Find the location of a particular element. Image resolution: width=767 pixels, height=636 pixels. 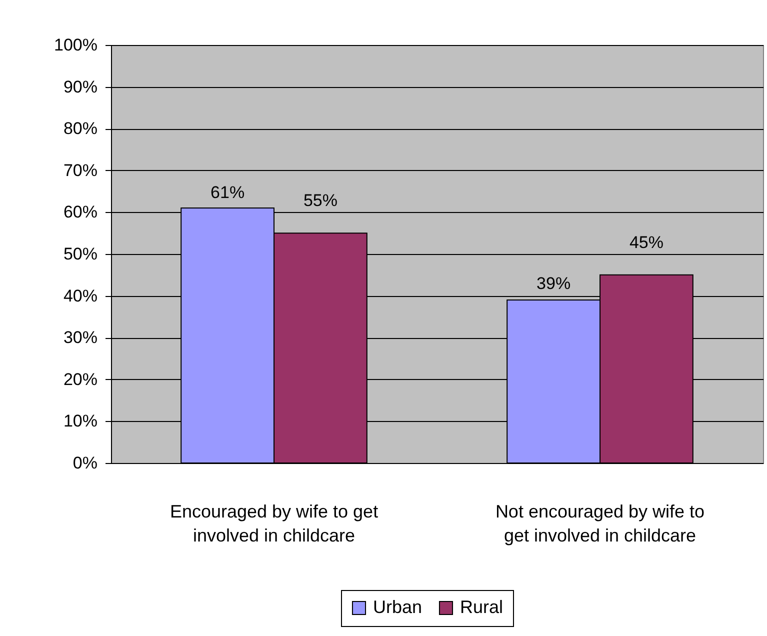

y-tick-label: 60% is located at coordinates (80, 212).